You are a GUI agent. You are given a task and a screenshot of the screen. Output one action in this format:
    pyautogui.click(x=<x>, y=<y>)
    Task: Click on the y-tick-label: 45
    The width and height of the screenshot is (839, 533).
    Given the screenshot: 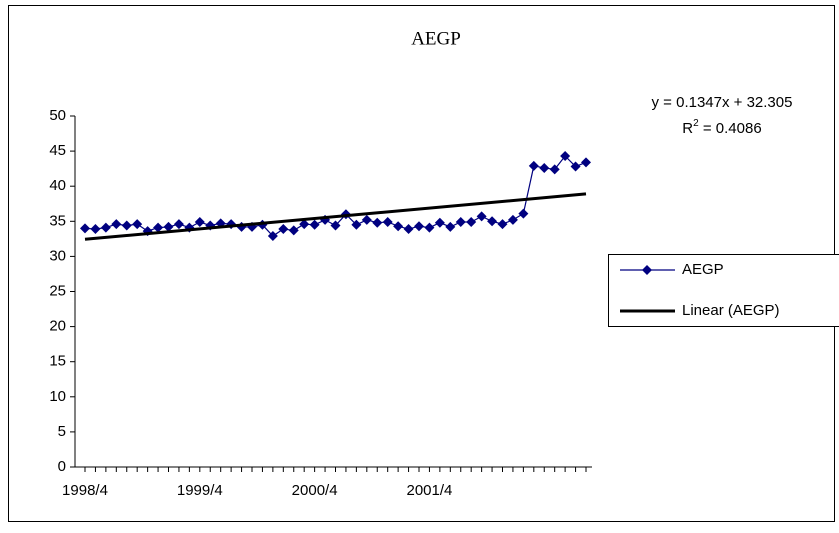 What is the action you would take?
    pyautogui.click(x=57, y=150)
    